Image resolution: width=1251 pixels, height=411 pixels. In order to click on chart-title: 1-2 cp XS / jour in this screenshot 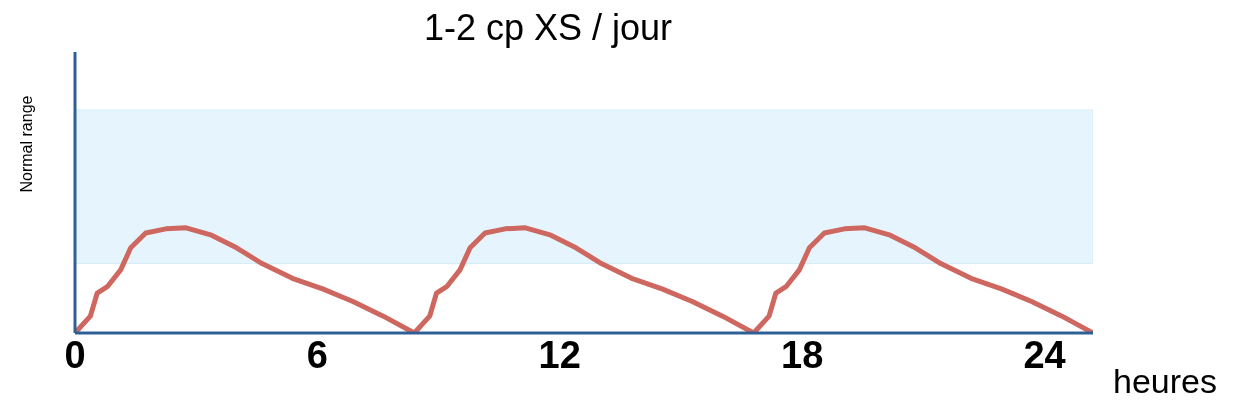, I will do `click(548, 27)`.